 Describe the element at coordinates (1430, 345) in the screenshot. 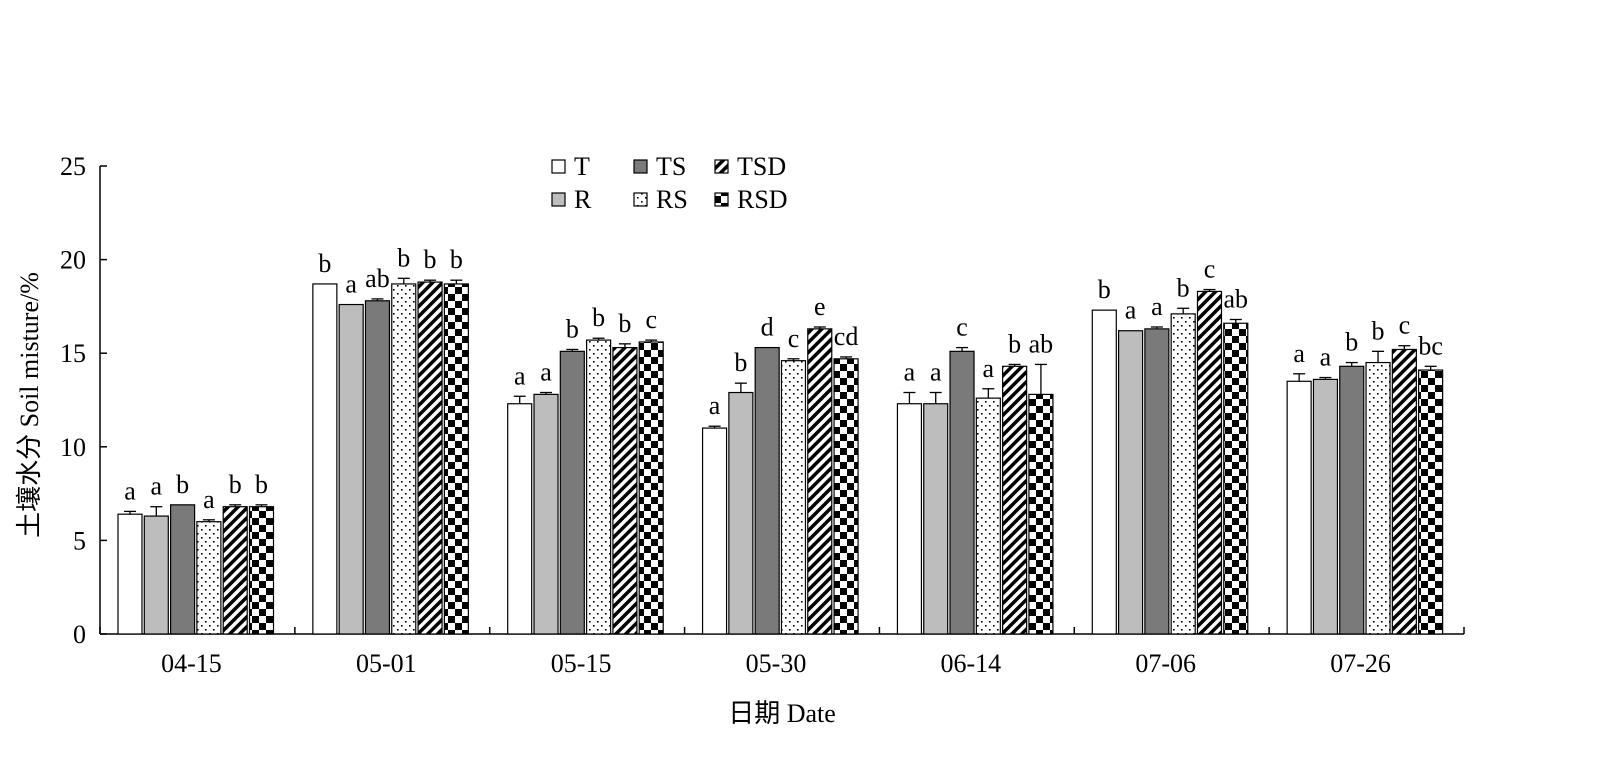

I see `significance-letter: bc` at that location.